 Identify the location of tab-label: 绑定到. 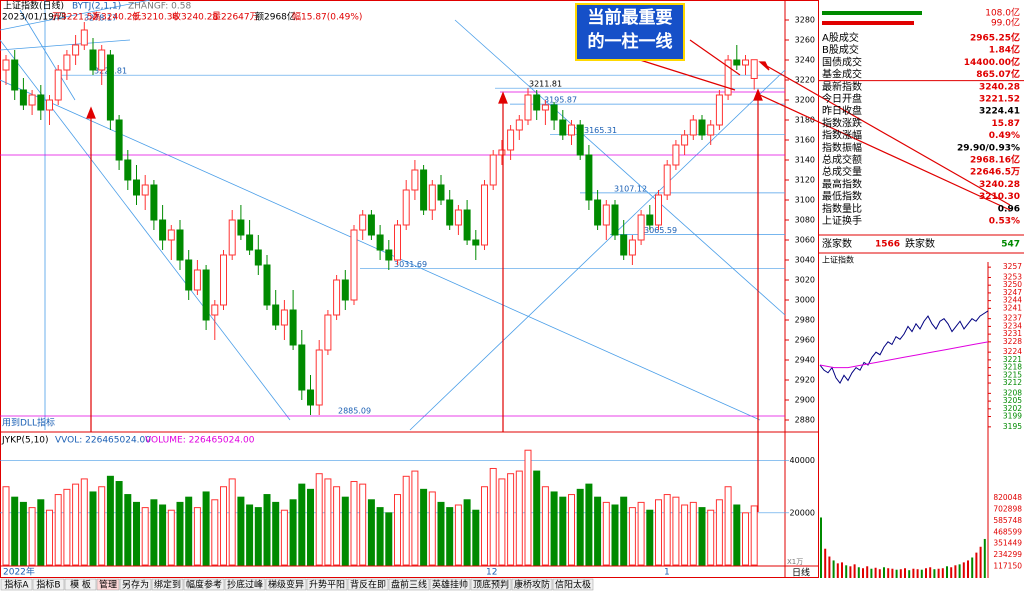
(167, 585).